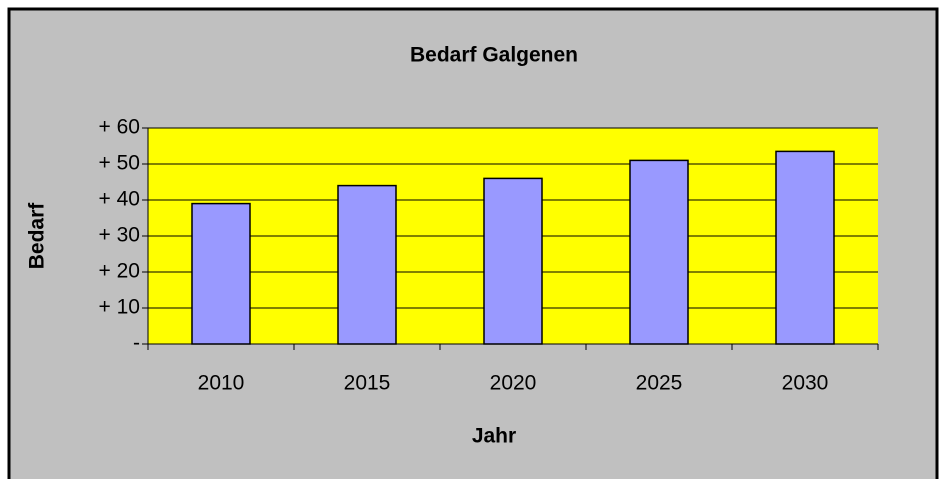 This screenshot has height=479, width=940. I want to click on chart-title: Bedarf Galgenen, so click(494, 55).